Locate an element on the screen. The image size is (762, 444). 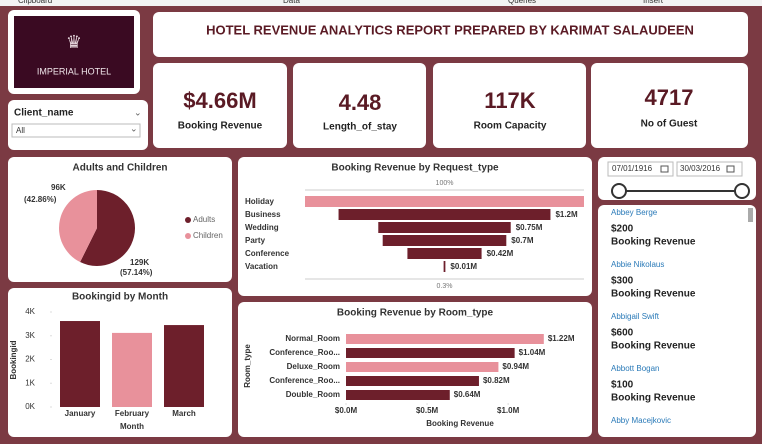
x-axis-label: Booking Revenue is located at coordinates (460, 423).